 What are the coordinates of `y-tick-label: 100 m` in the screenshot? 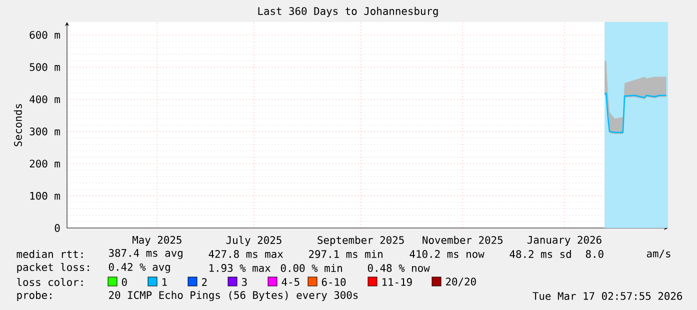 It's located at (45, 196).